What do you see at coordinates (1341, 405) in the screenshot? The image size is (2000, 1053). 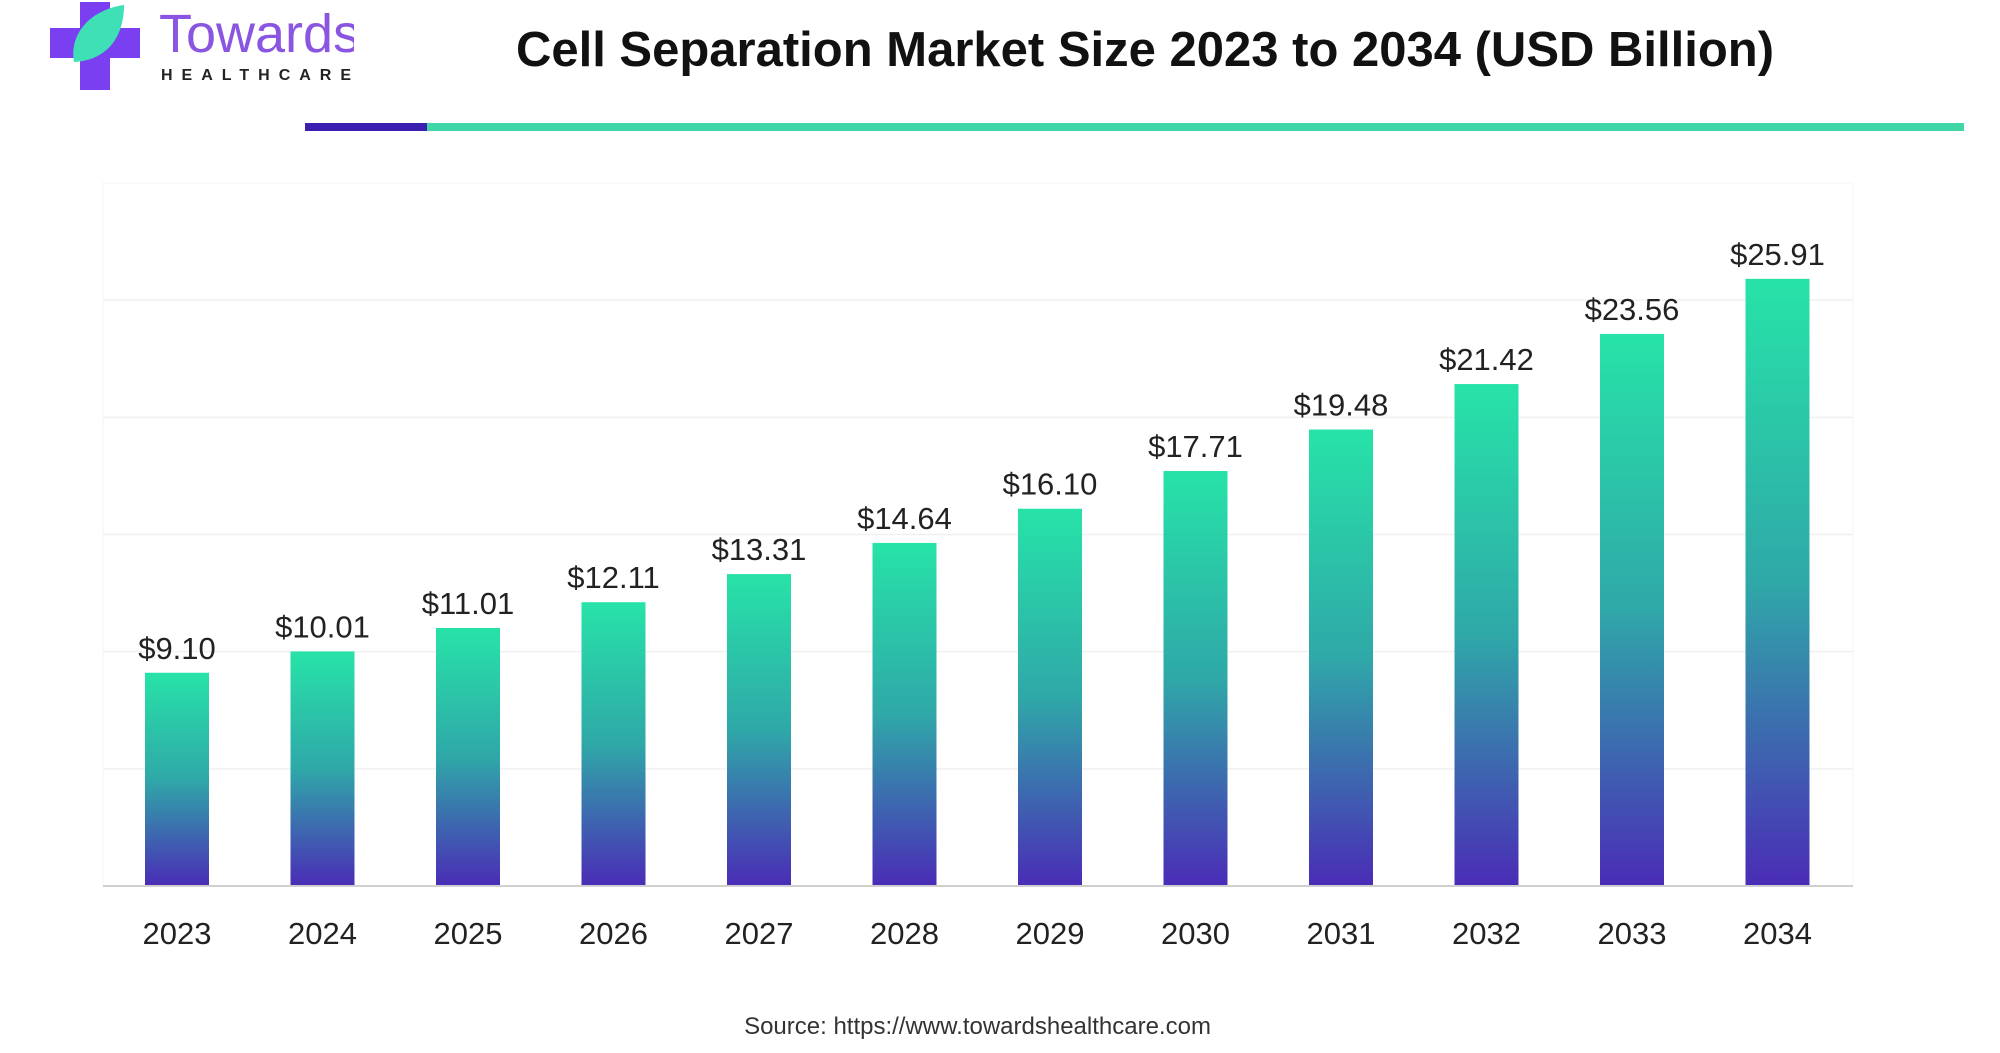 I see `data-label: $19.48` at bounding box center [1341, 405].